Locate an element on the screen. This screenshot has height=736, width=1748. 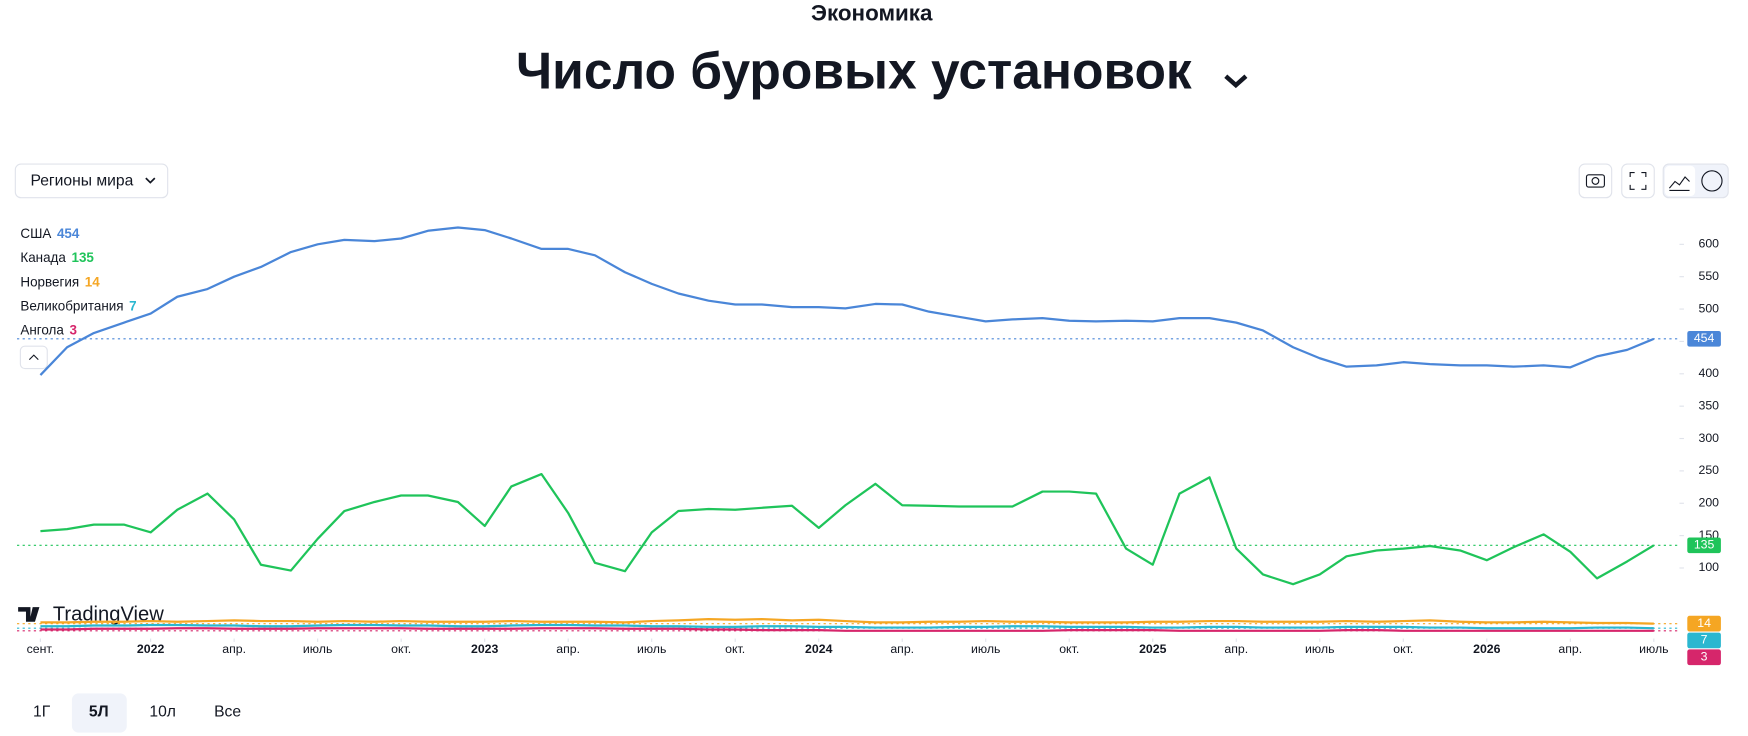
camera-lens is located at coordinates (1595, 180).